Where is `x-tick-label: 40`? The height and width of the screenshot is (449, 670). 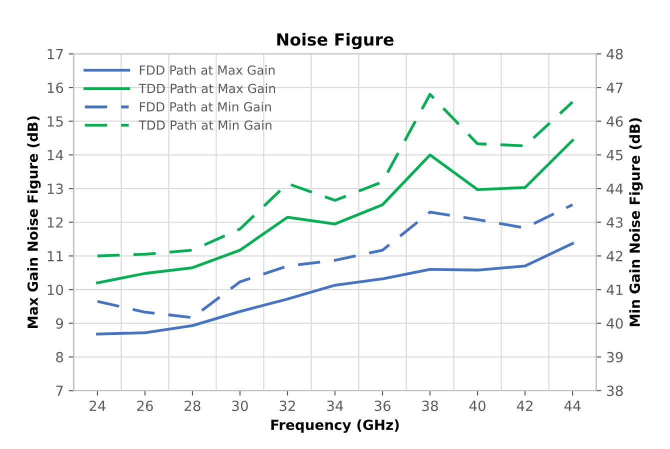 x-tick-label: 40 is located at coordinates (477, 406).